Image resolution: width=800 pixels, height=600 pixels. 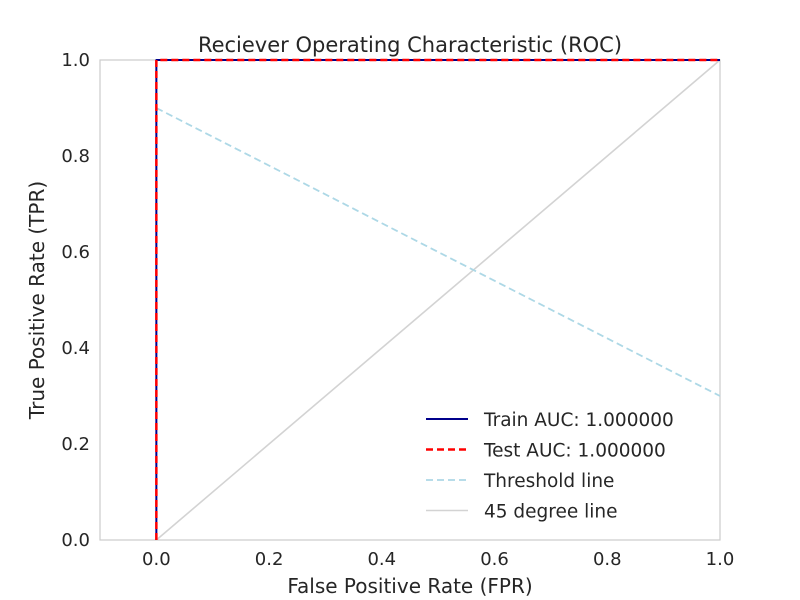 I want to click on x-tick-label: 0.2, so click(x=269, y=559).